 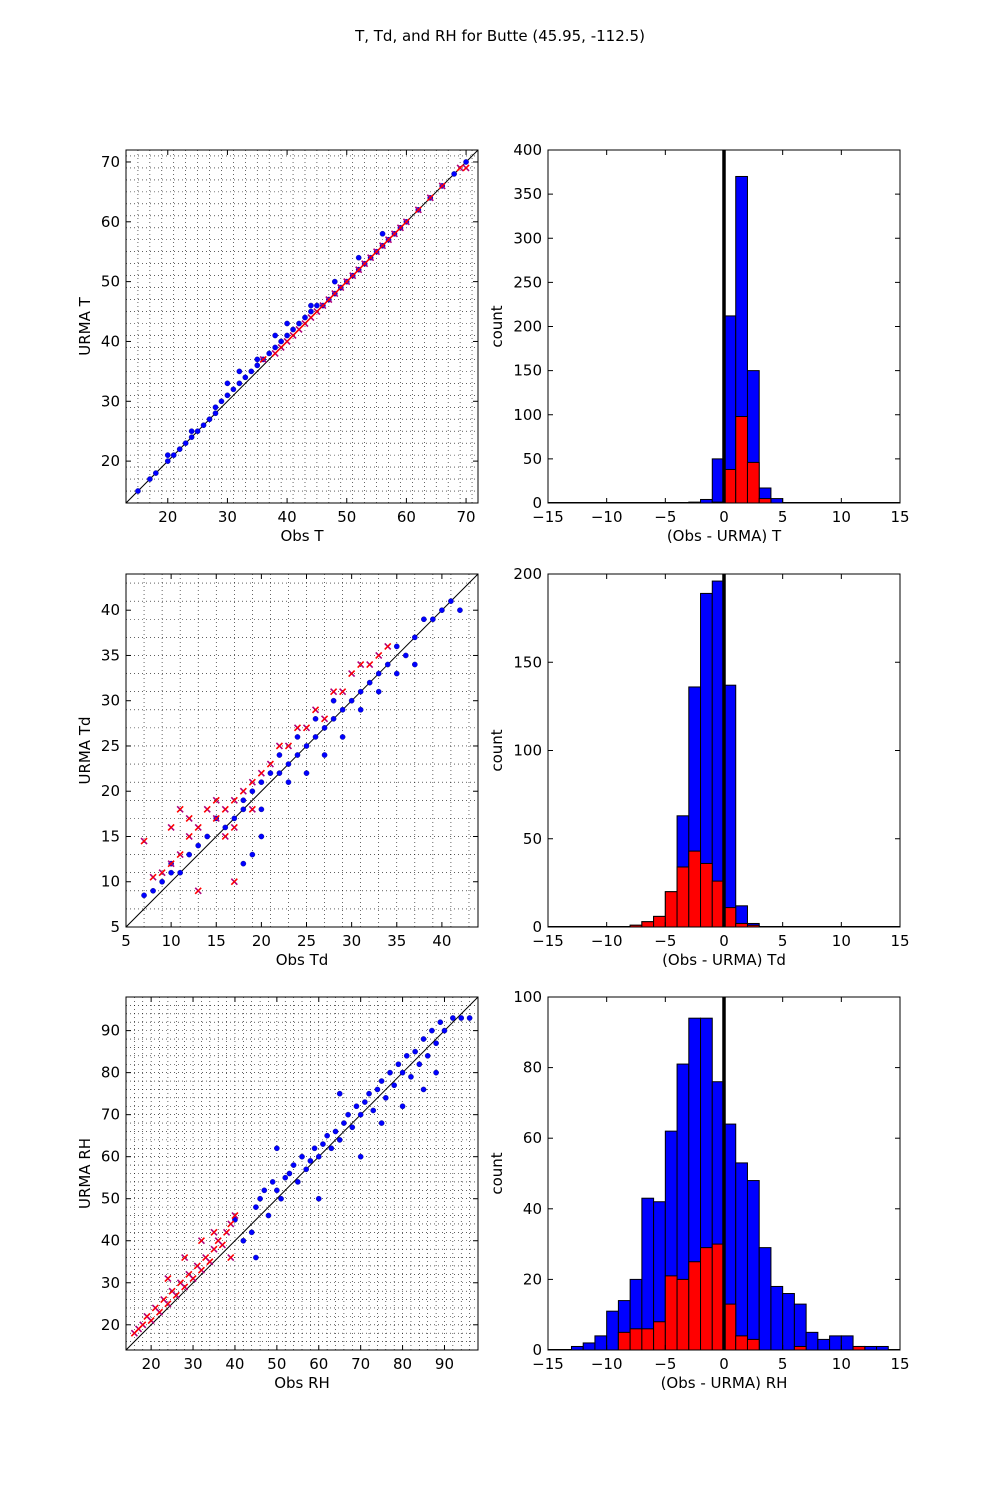 What do you see at coordinates (302, 960) in the screenshot?
I see `x-axis-label: Obs Td` at bounding box center [302, 960].